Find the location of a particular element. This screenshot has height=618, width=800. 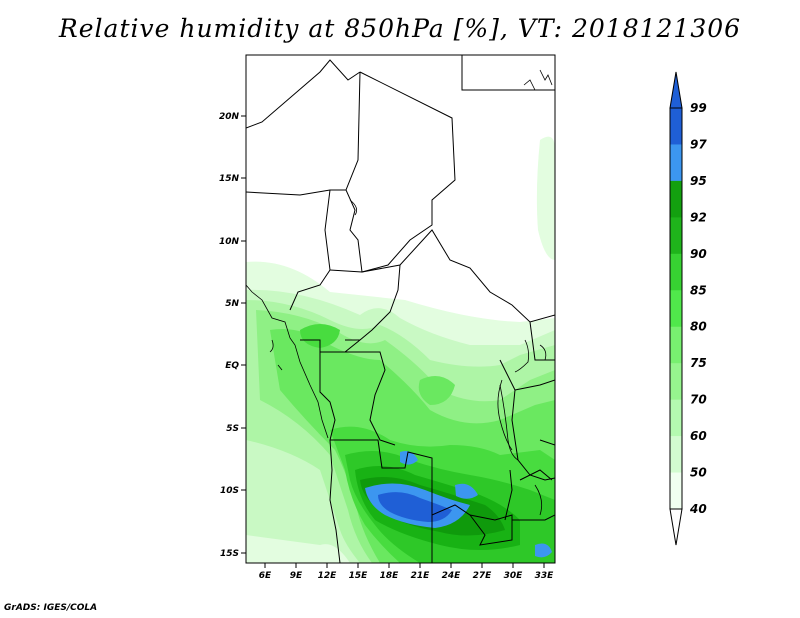

colorbar-label: 92 is located at coordinates (698, 217).